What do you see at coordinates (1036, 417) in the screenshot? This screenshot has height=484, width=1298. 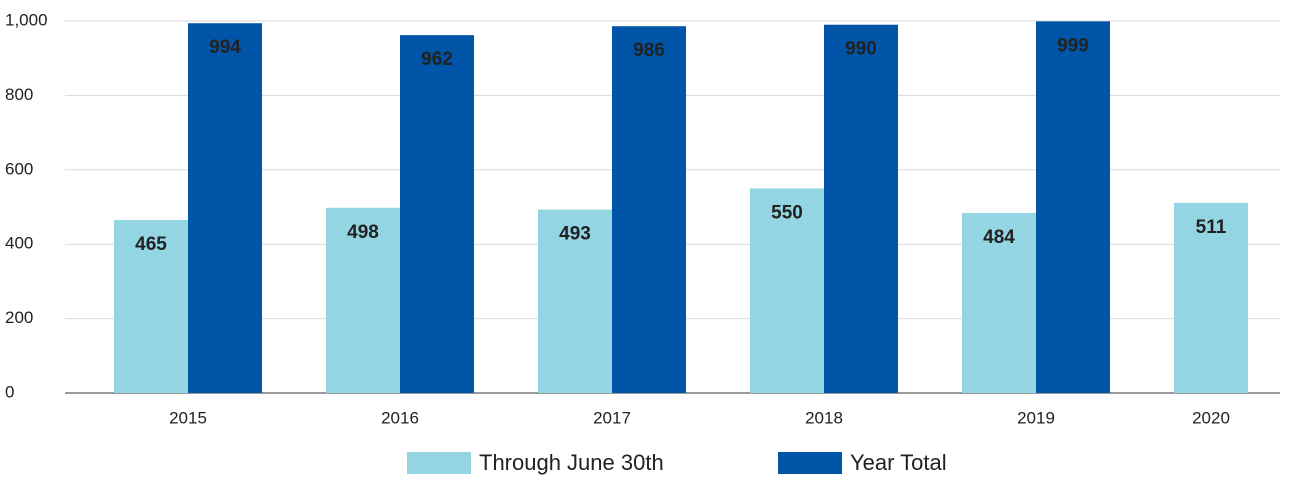 I see `x-tick-label: 2019` at bounding box center [1036, 417].